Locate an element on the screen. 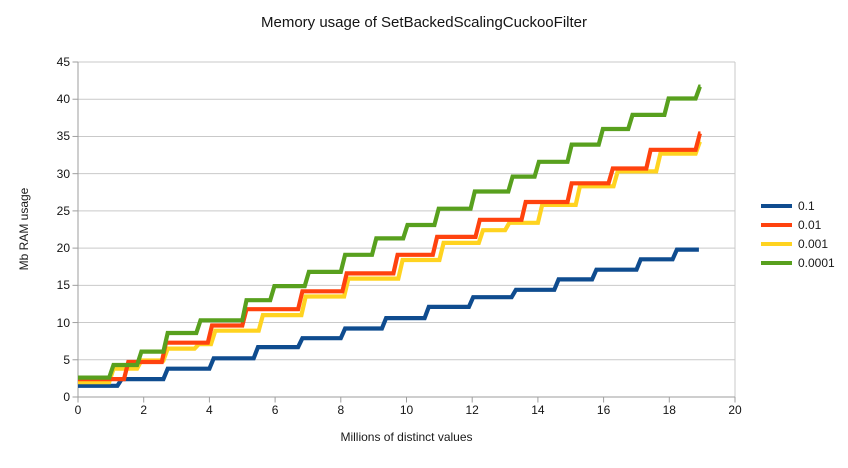 The height and width of the screenshot is (468, 848). x-tick-label: 10 is located at coordinates (406, 410).